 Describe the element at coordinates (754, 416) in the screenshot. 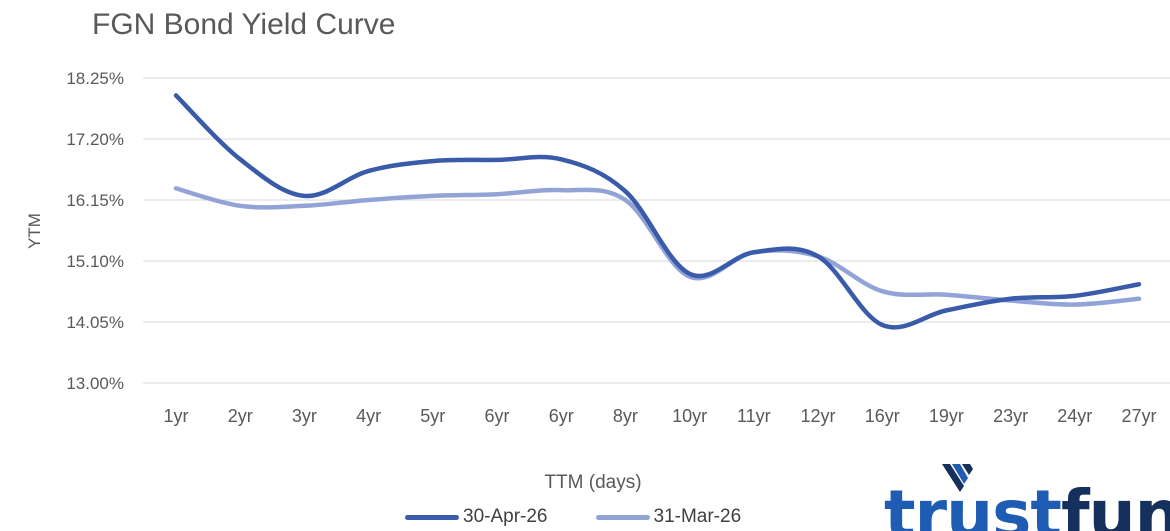

I see `x-tick-label: 11yr` at that location.